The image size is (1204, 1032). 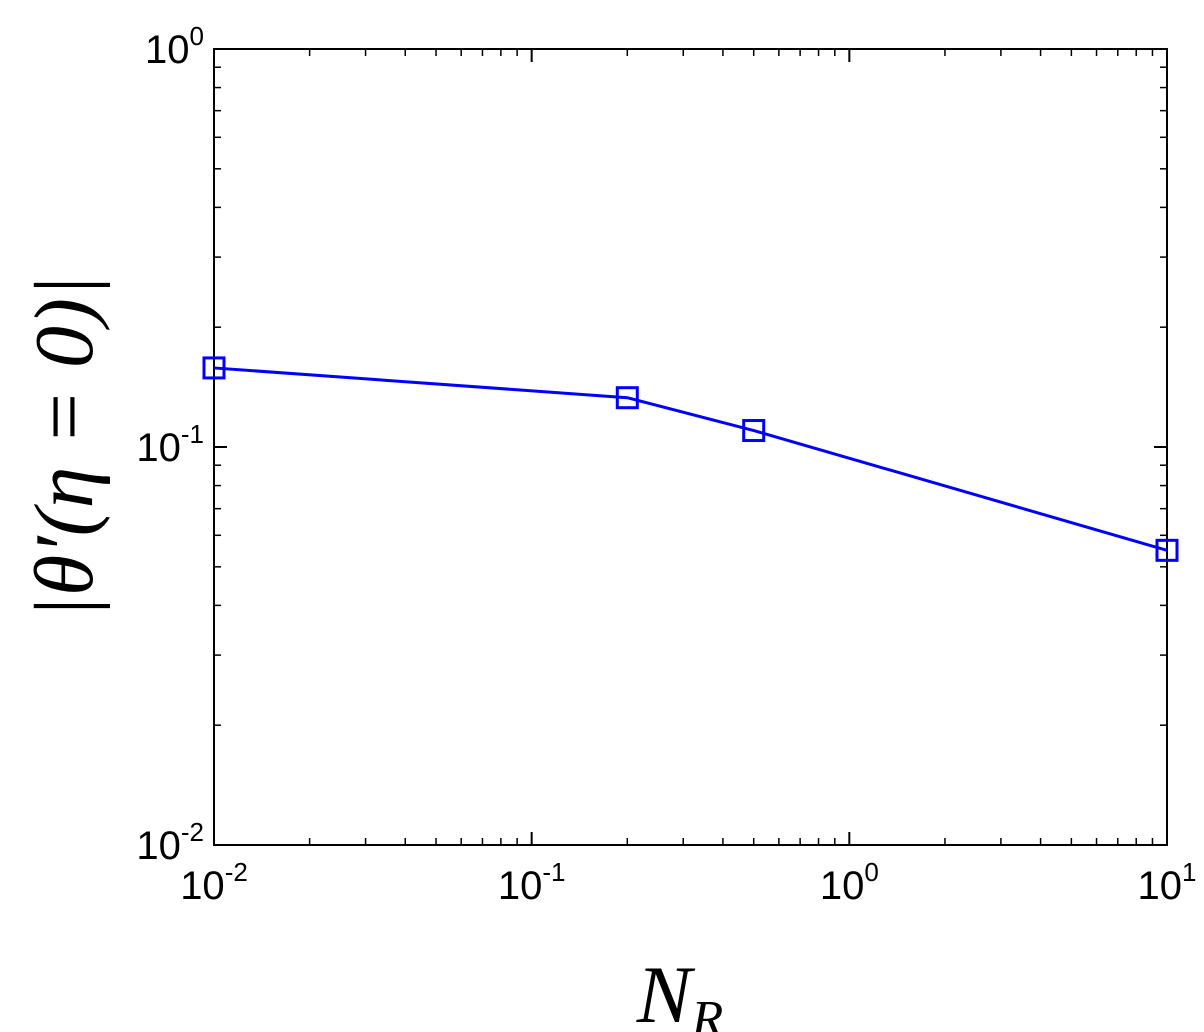 What do you see at coordinates (174, 46) in the screenshot?
I see `y-tick-label: 10⁰` at bounding box center [174, 46].